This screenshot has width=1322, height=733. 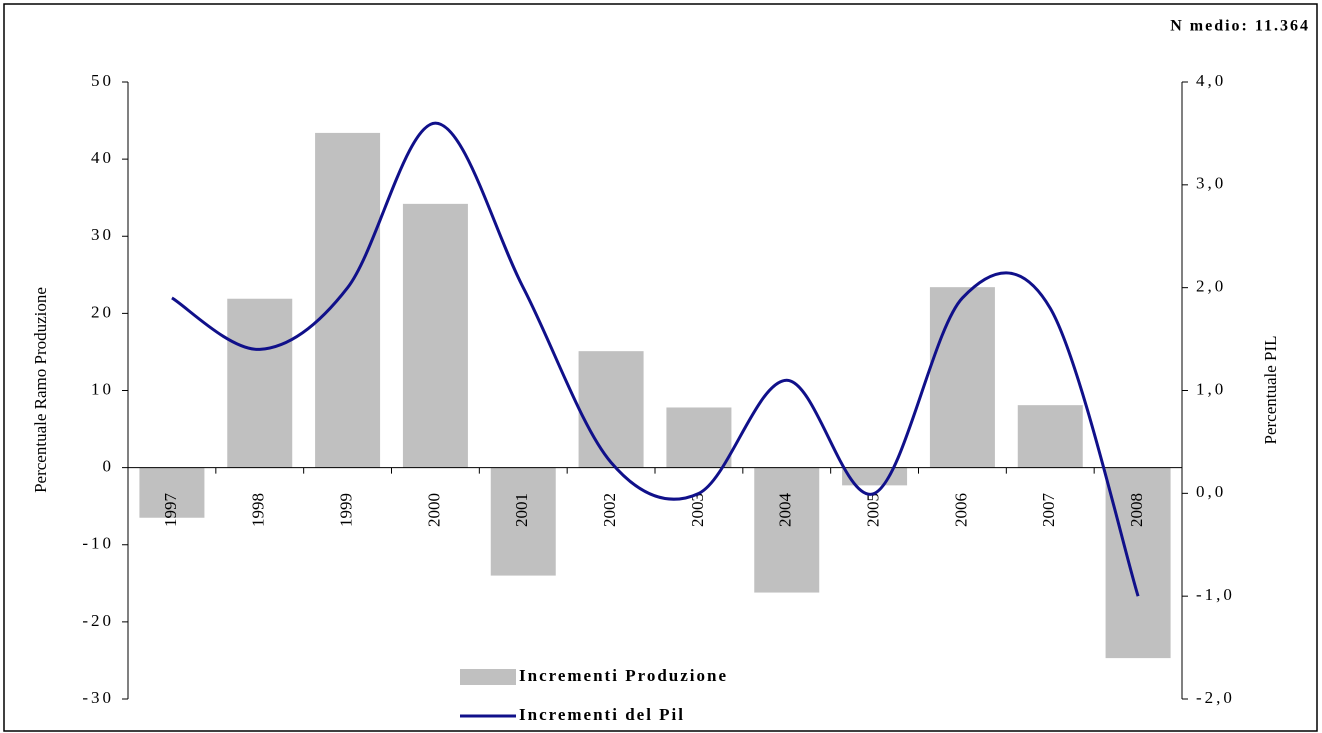 What do you see at coordinates (433, 510) in the screenshot?
I see `x-tick-label: 2000` at bounding box center [433, 510].